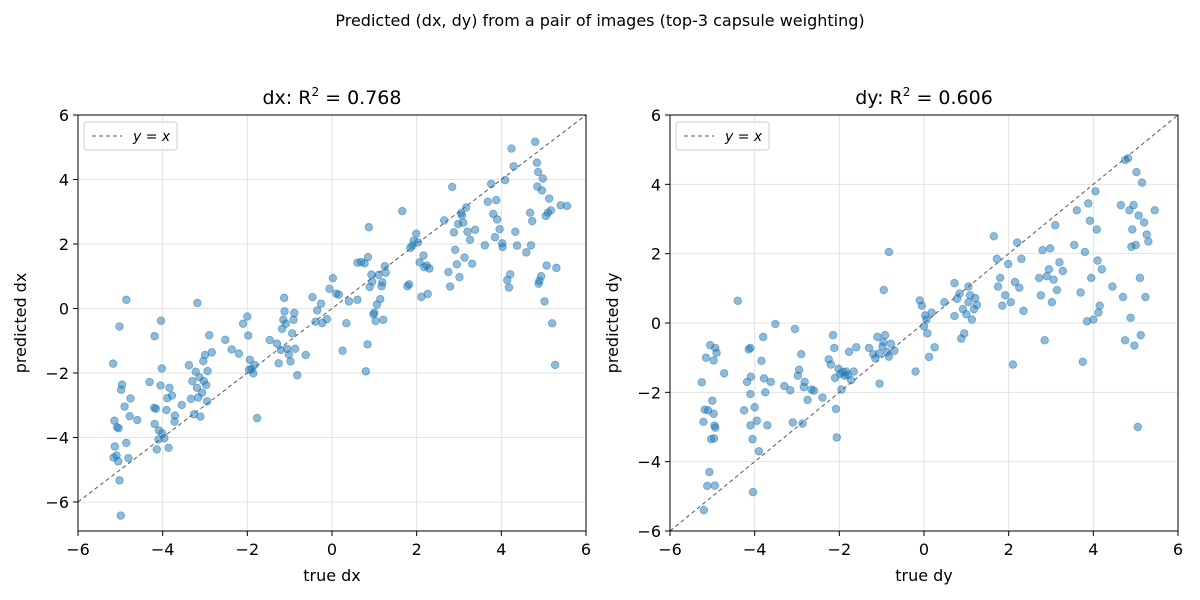  Describe the element at coordinates (670, 549) in the screenshot. I see `dy-x-tick-label: −6` at that location.